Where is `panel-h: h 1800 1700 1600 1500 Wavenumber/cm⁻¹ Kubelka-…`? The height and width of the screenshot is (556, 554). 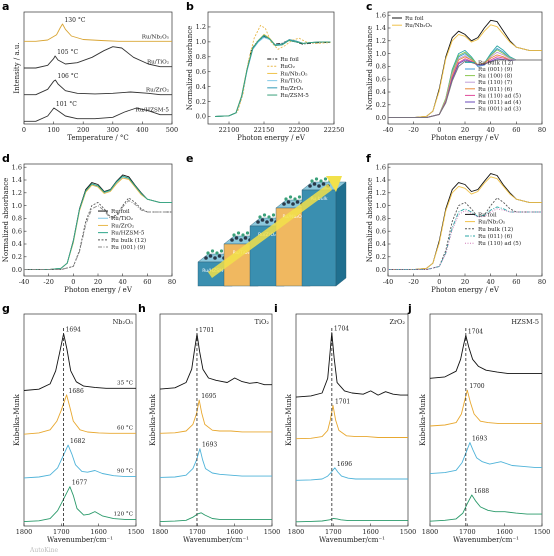 panel-h: h 1800 1700 1600 1500 Wavenumber/cm⁻¹ Kubelka-… is located at coordinates (209, 423).